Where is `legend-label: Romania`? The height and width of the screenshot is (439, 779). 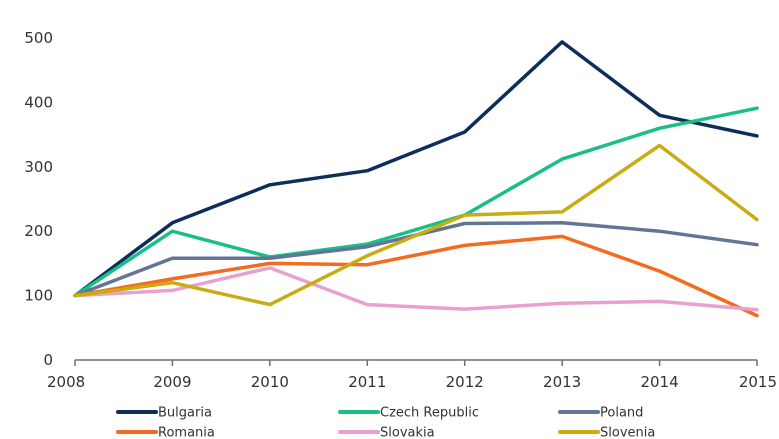 legend-label: Romania is located at coordinates (186, 432).